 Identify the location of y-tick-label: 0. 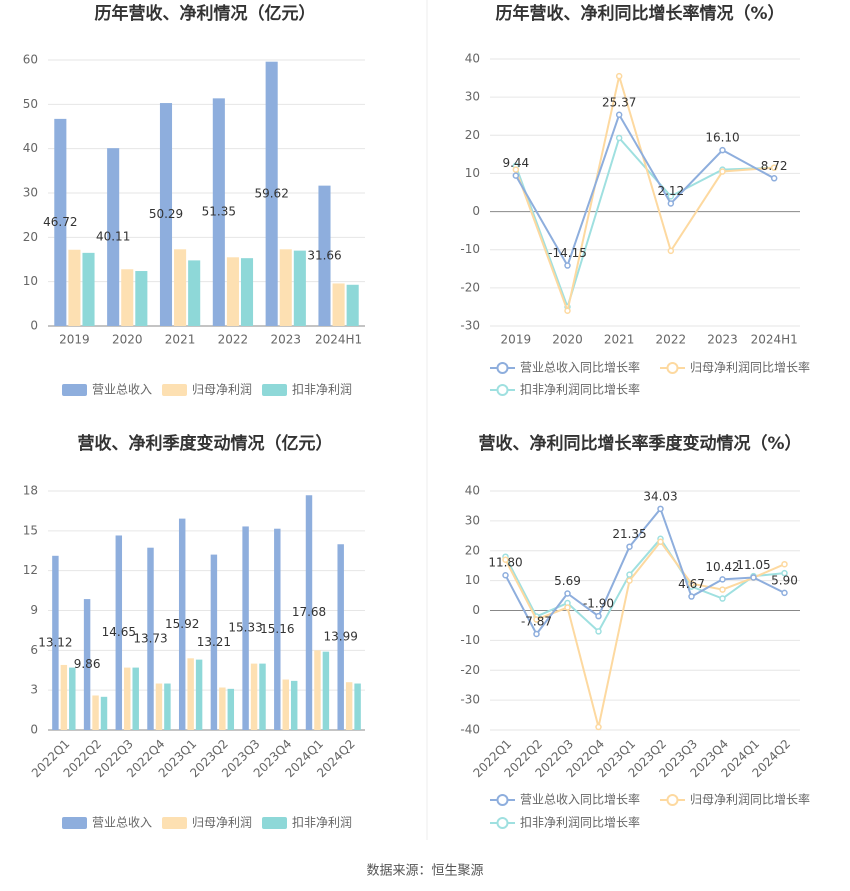
(476, 211).